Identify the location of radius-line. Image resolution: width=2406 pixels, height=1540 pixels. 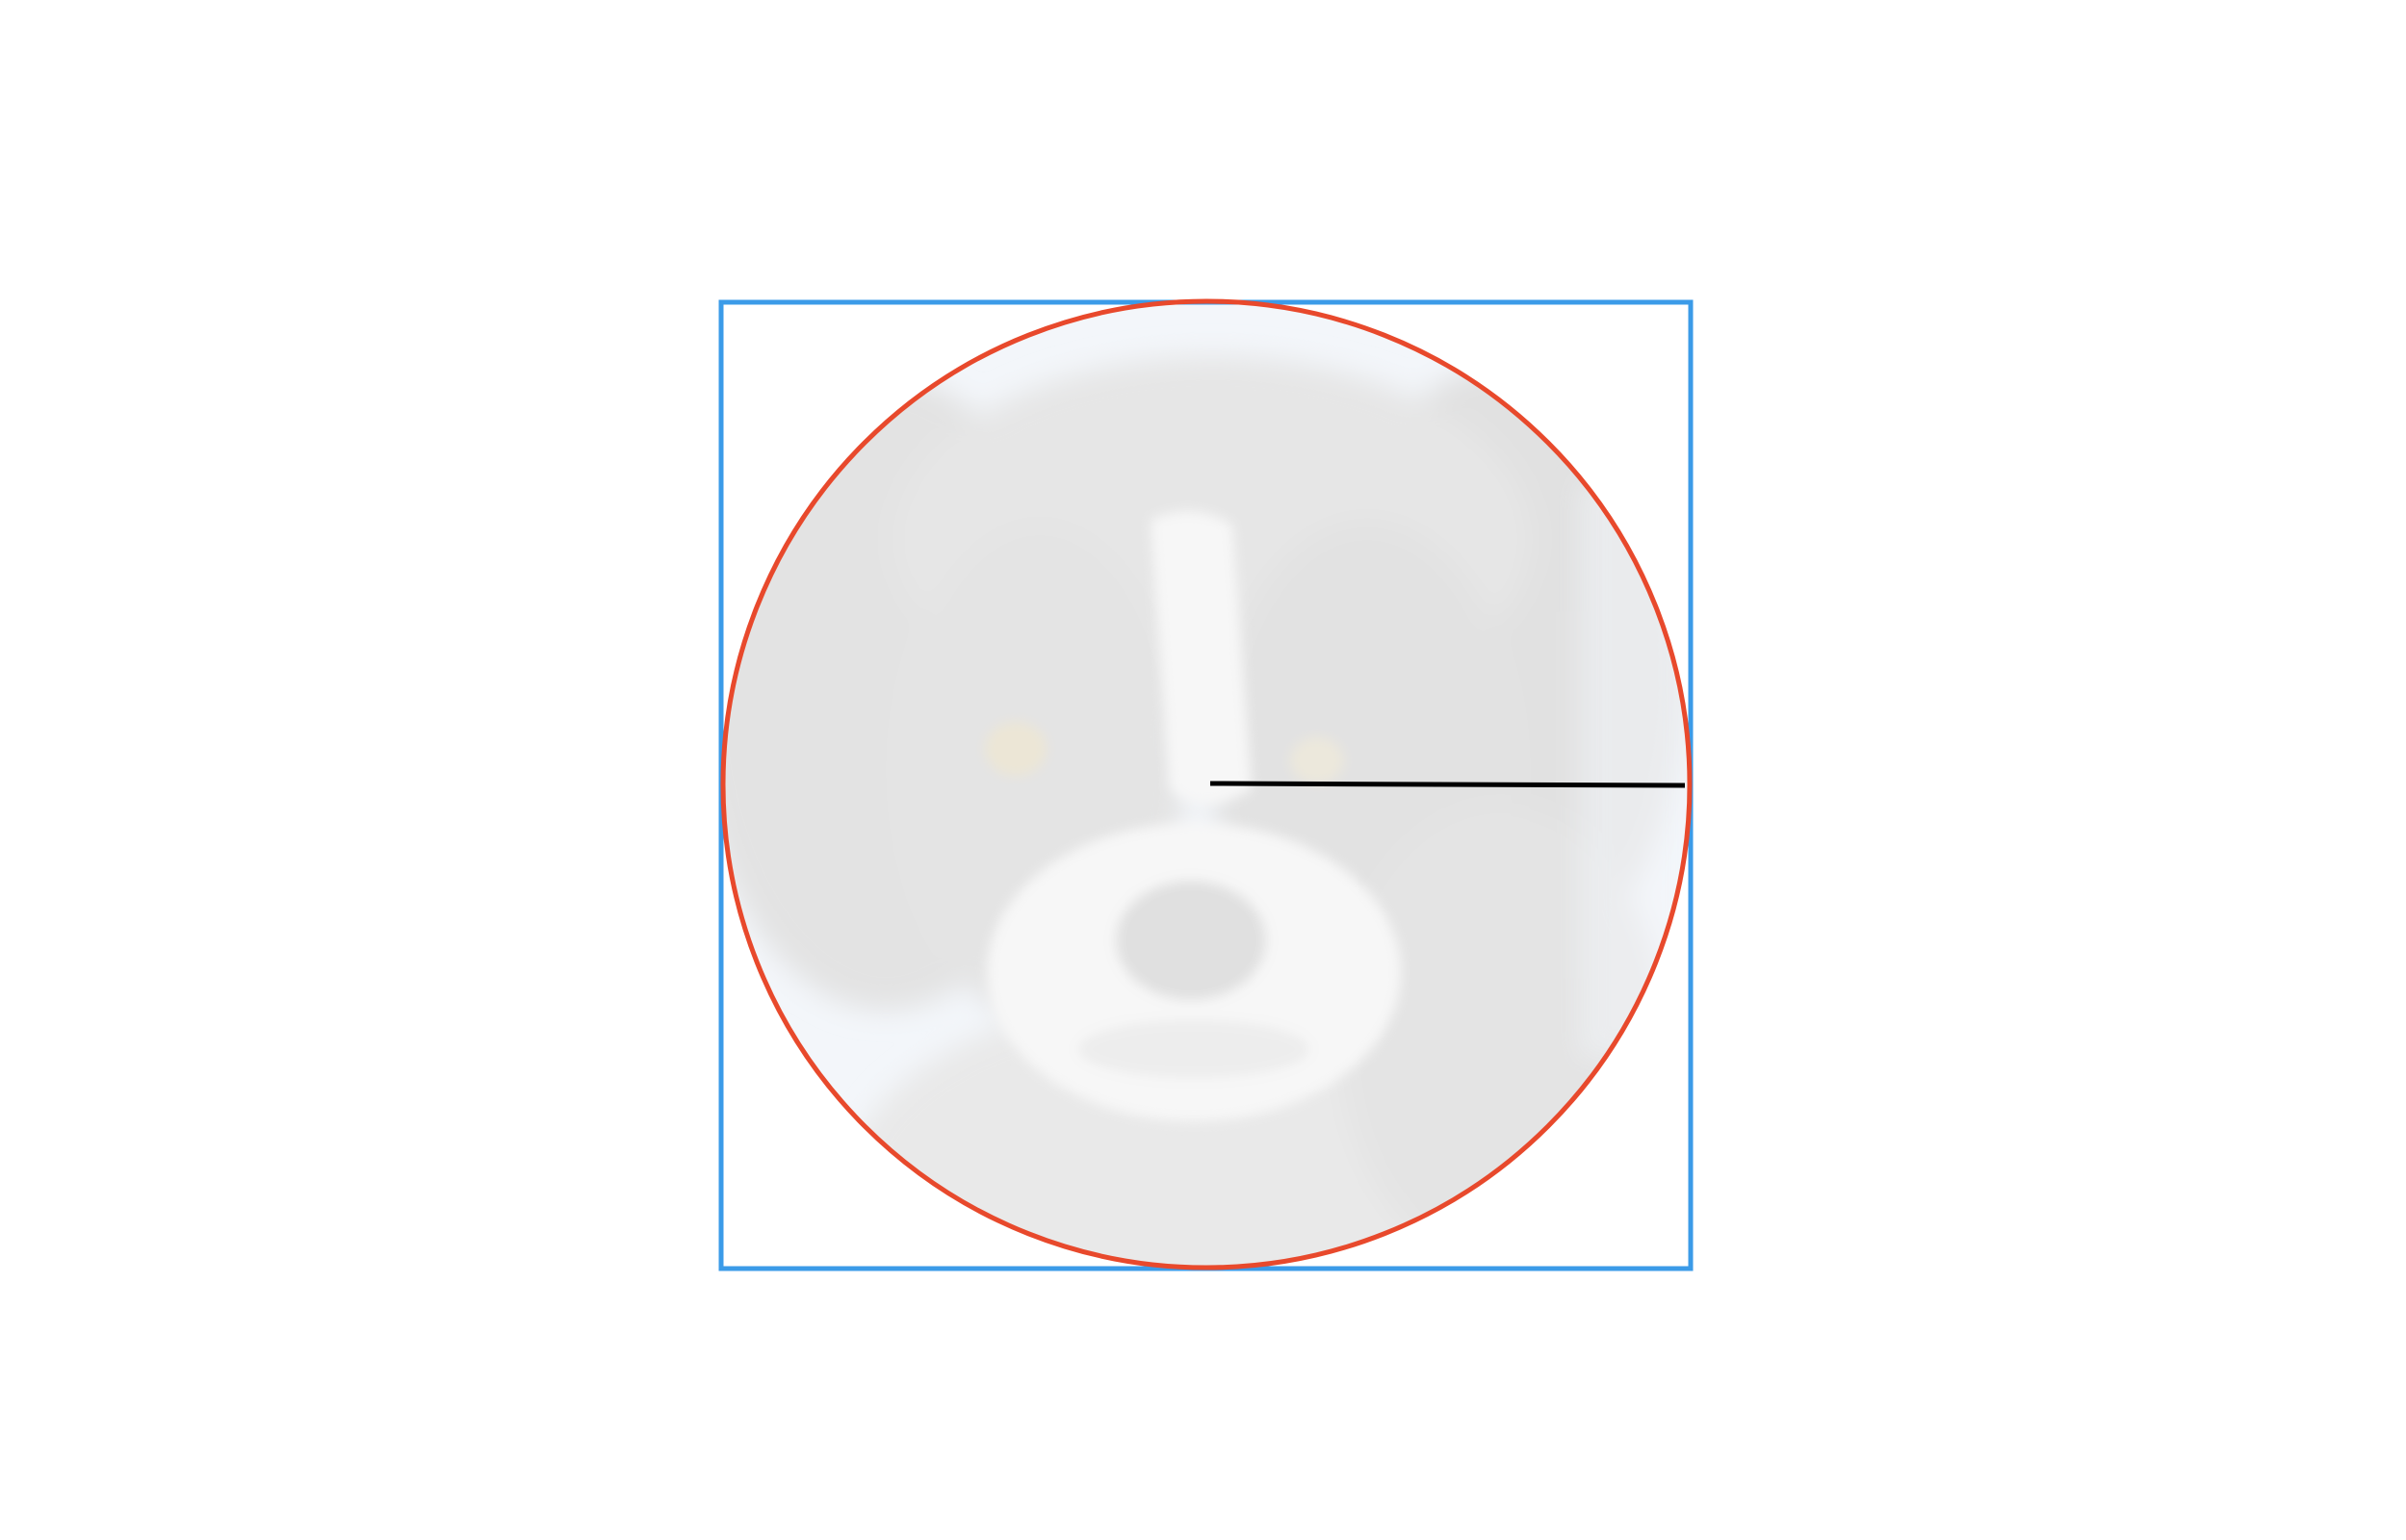
(1447, 784).